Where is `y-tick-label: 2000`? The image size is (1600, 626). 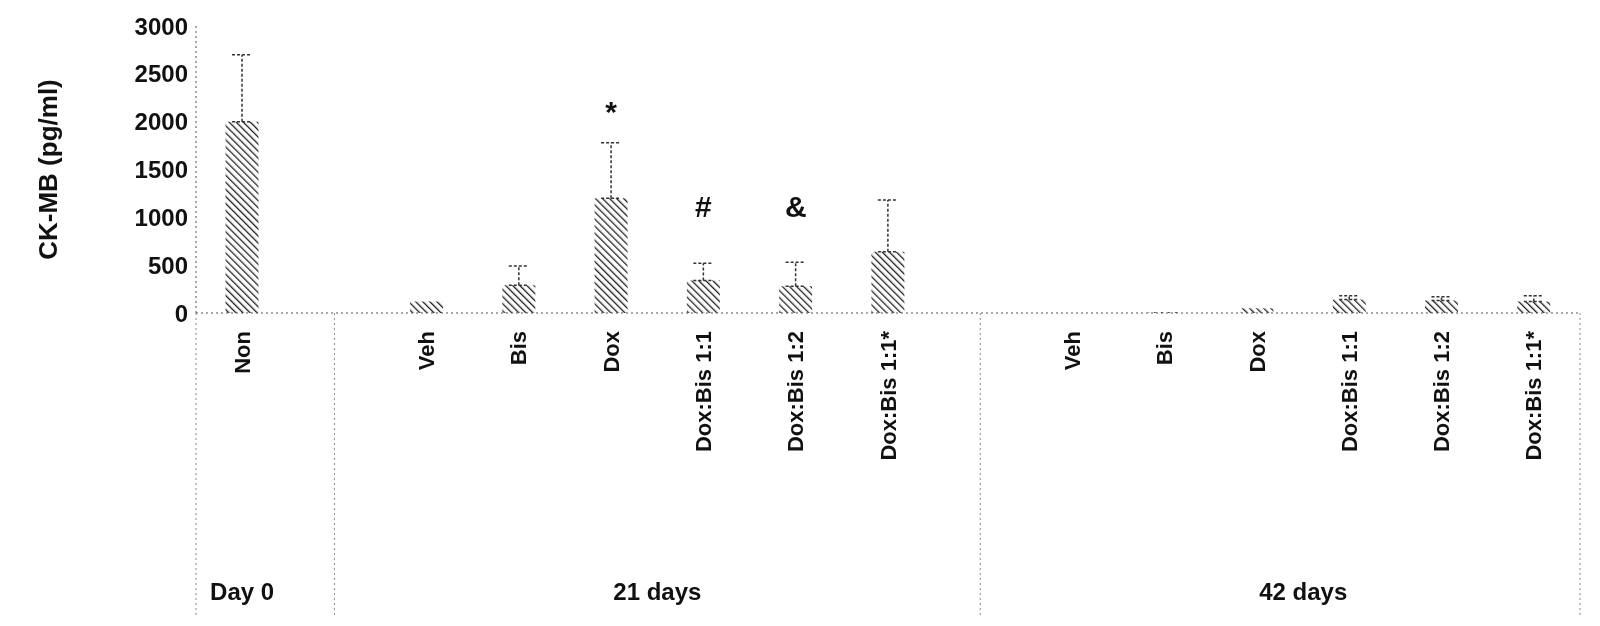 y-tick-label: 2000 is located at coordinates (161, 122).